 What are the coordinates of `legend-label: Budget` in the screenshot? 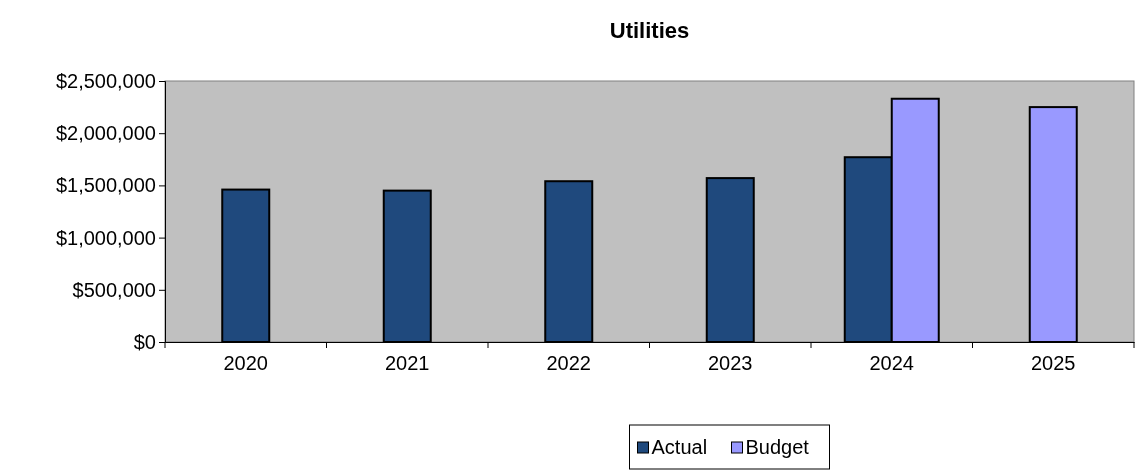 It's located at (777, 447).